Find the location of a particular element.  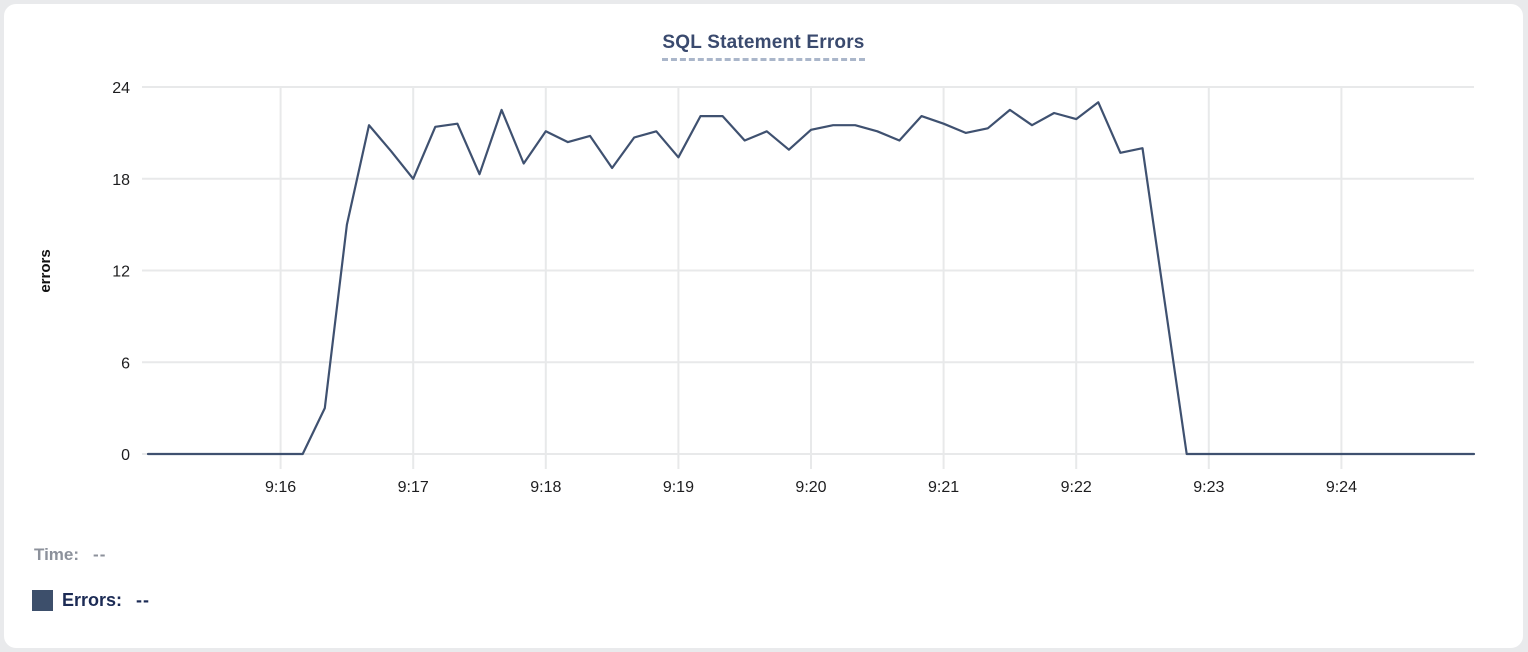

x-tick-9:19: 9:19 is located at coordinates (678, 487).